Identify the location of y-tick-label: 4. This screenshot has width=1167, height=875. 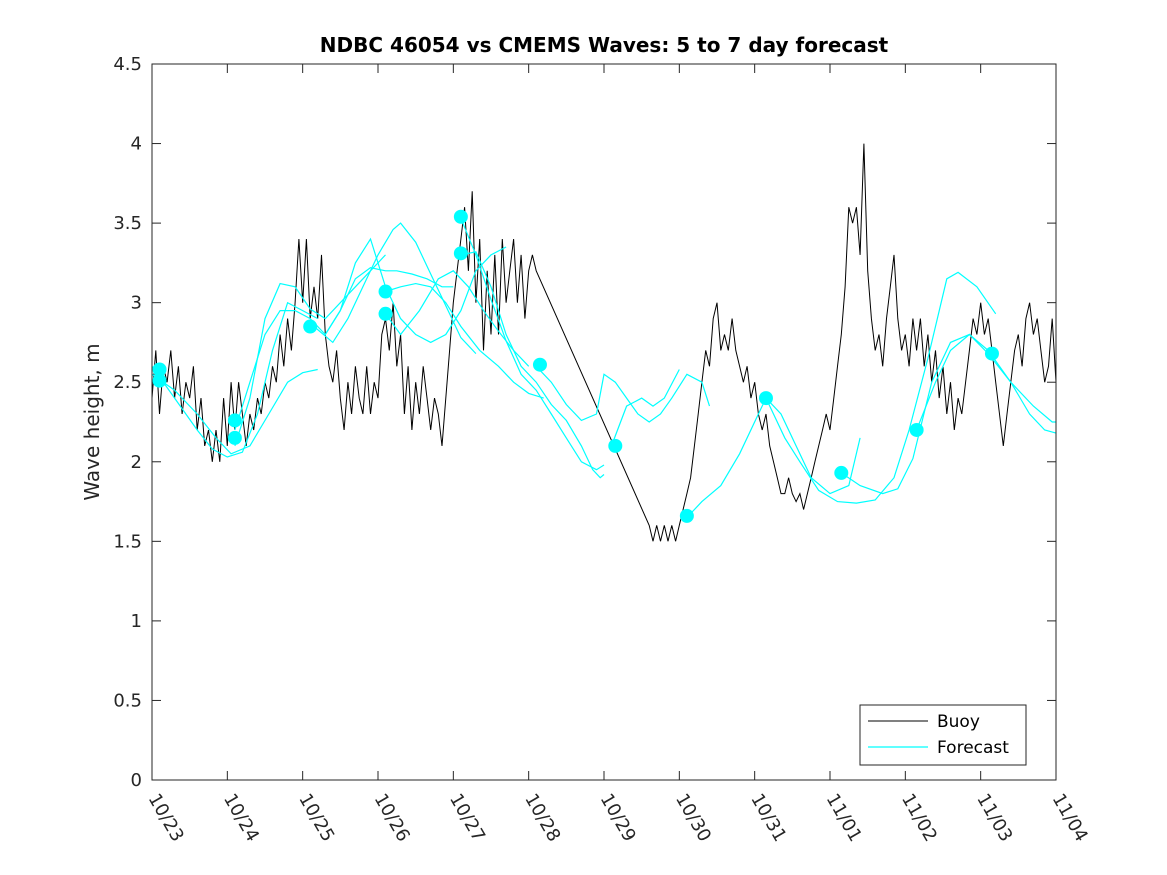
(136, 144).